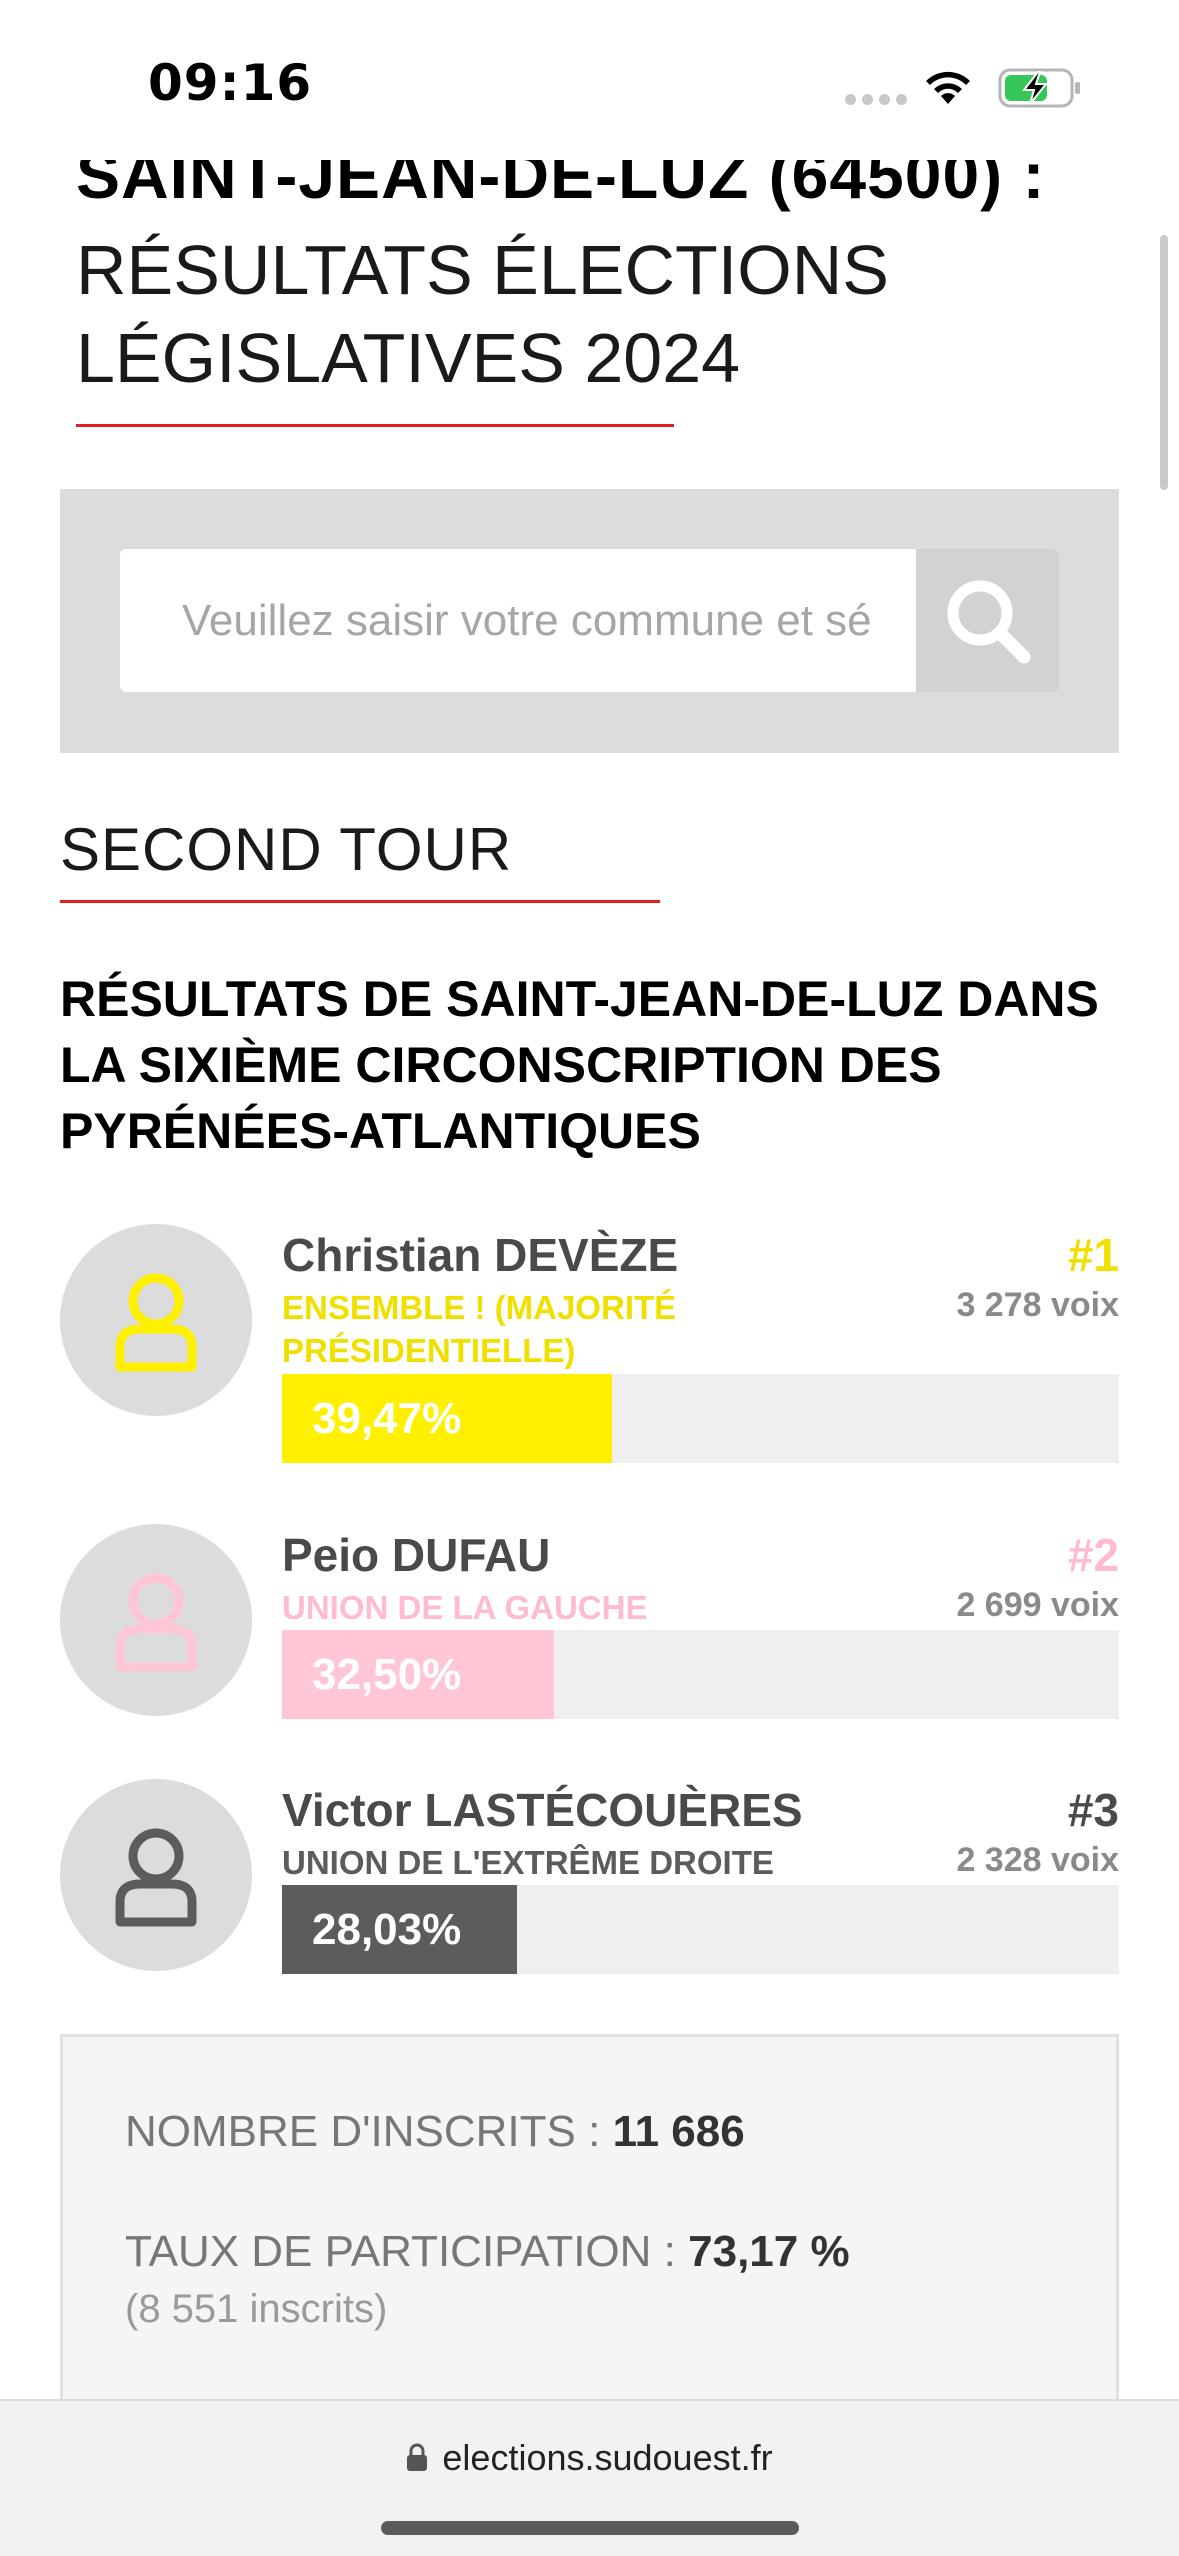 Image resolution: width=1179 pixels, height=2556 pixels. I want to click on lock-icon, so click(417, 2460).